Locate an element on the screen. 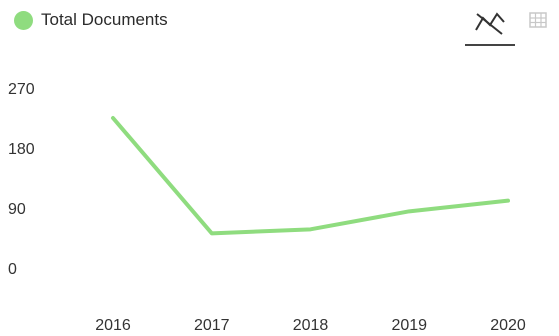  chart-view-button is located at coordinates (490, 27).